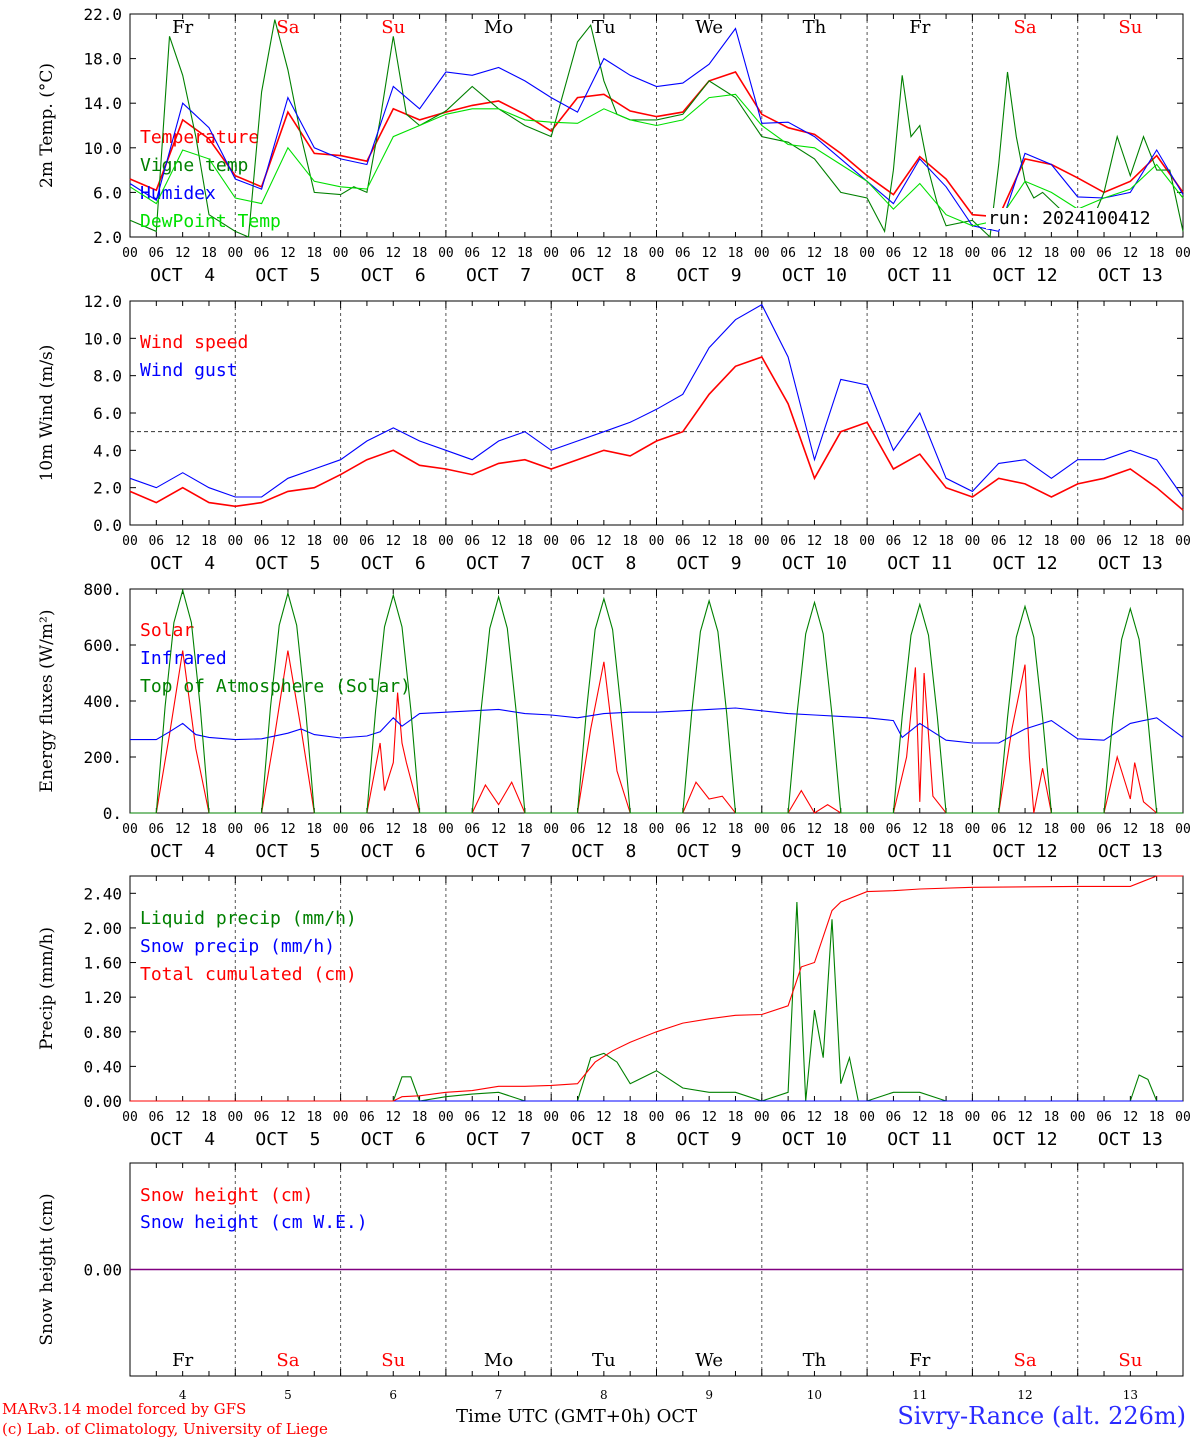  I want to click on model-credit: MARv3.14 model forced by GFS, so click(124, 1409).